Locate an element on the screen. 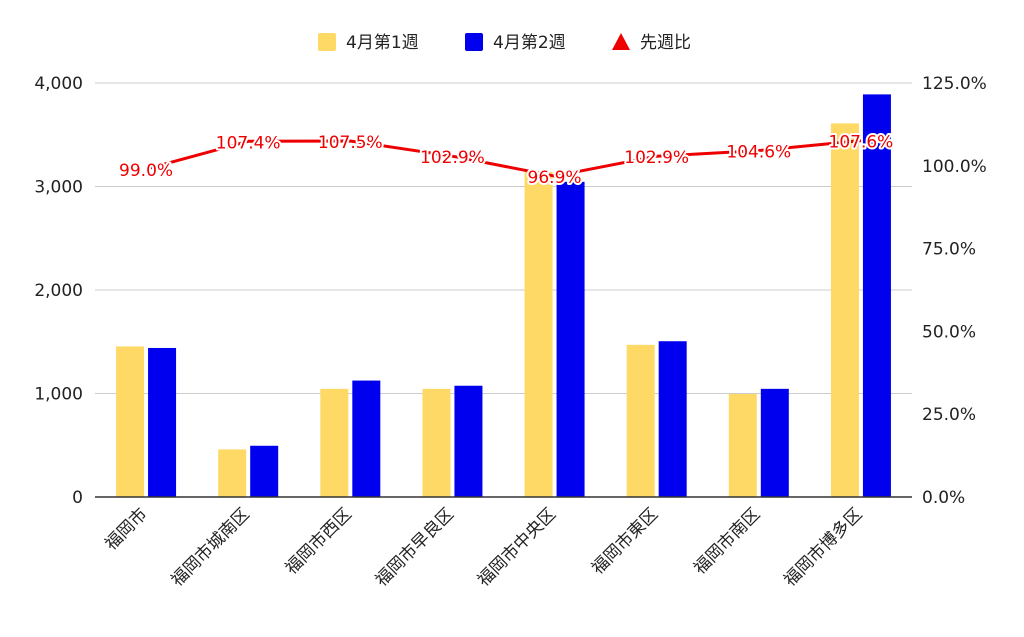 This screenshot has width=1024, height=637. y-left-tick-label: 2,000 is located at coordinates (58, 291).